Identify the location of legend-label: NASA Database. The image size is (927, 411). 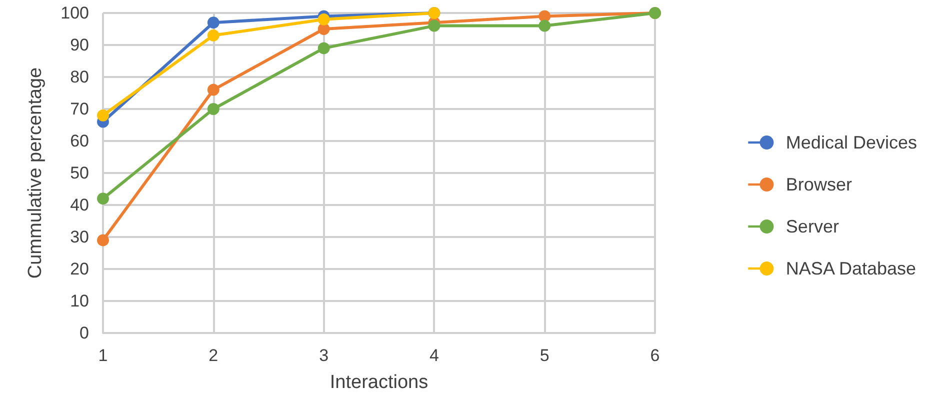
(851, 268).